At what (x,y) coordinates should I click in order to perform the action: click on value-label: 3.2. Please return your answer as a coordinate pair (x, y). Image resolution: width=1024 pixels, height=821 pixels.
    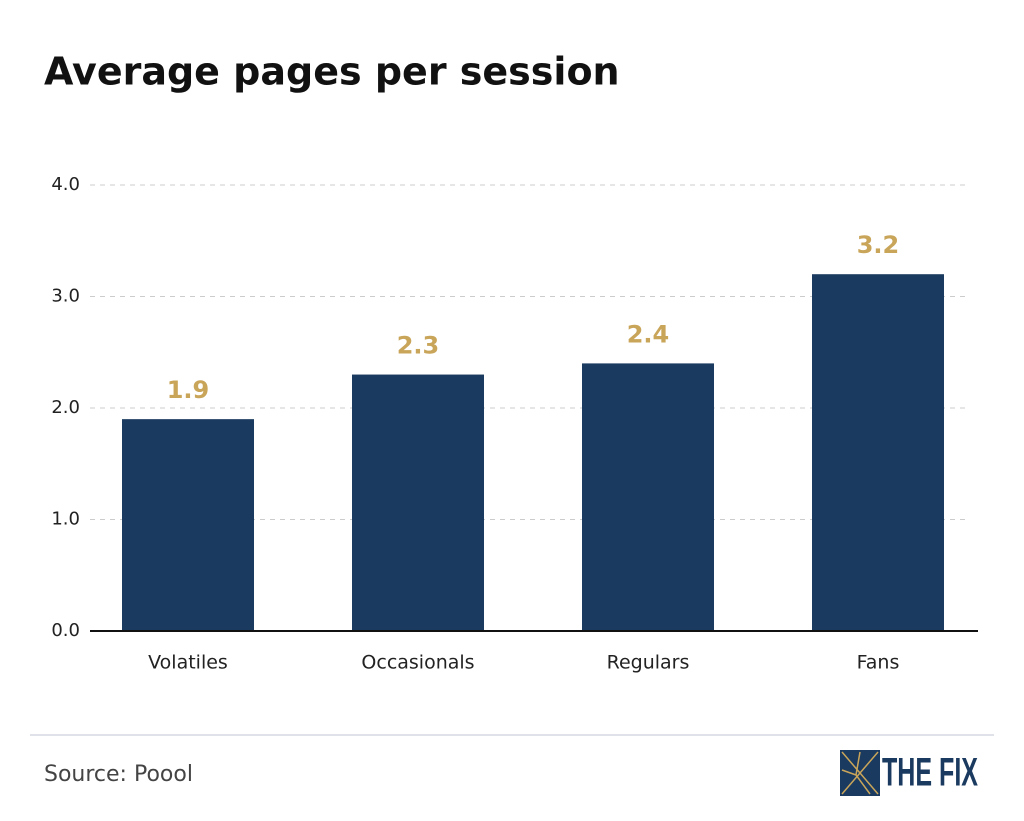
    Looking at the image, I should click on (878, 245).